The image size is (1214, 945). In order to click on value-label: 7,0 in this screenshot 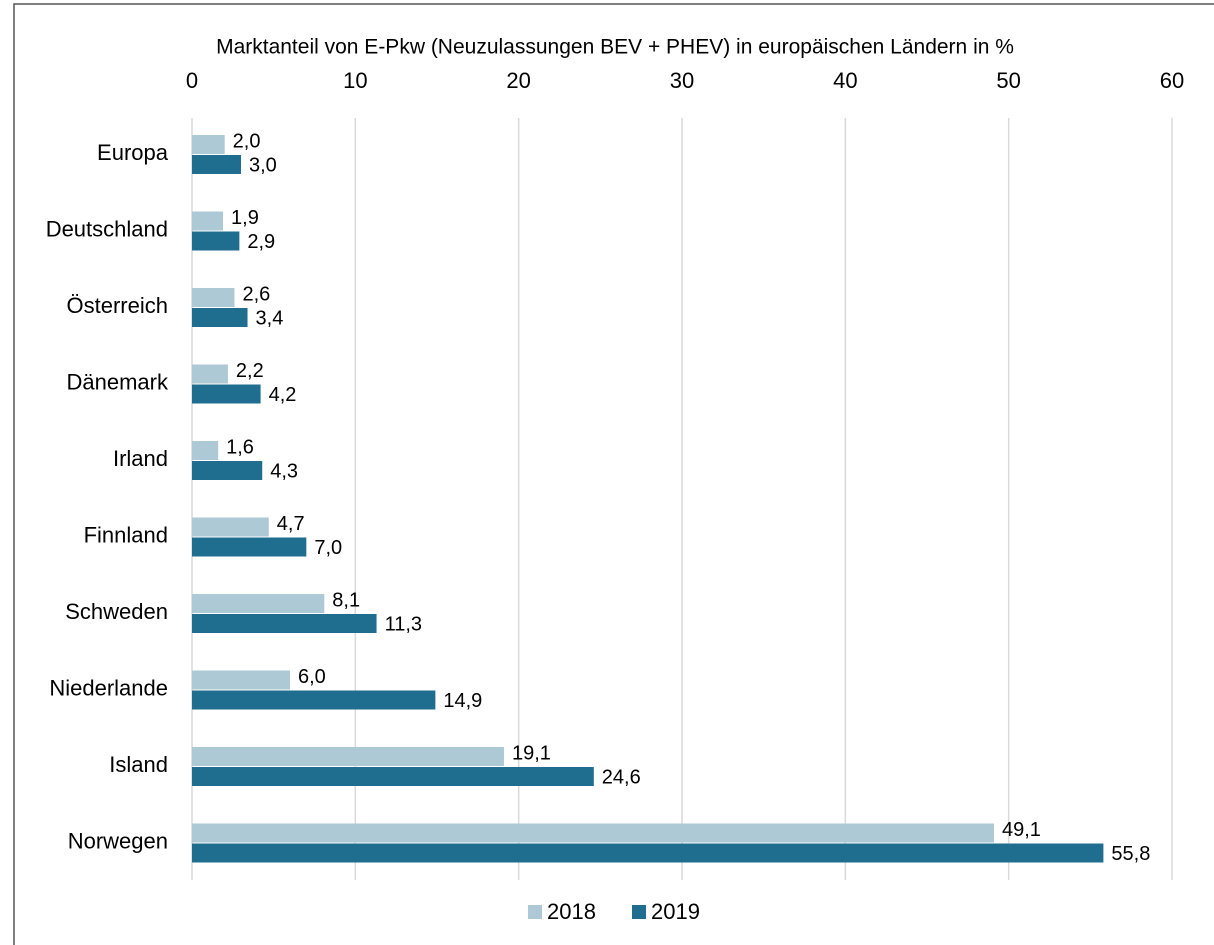, I will do `click(328, 548)`.